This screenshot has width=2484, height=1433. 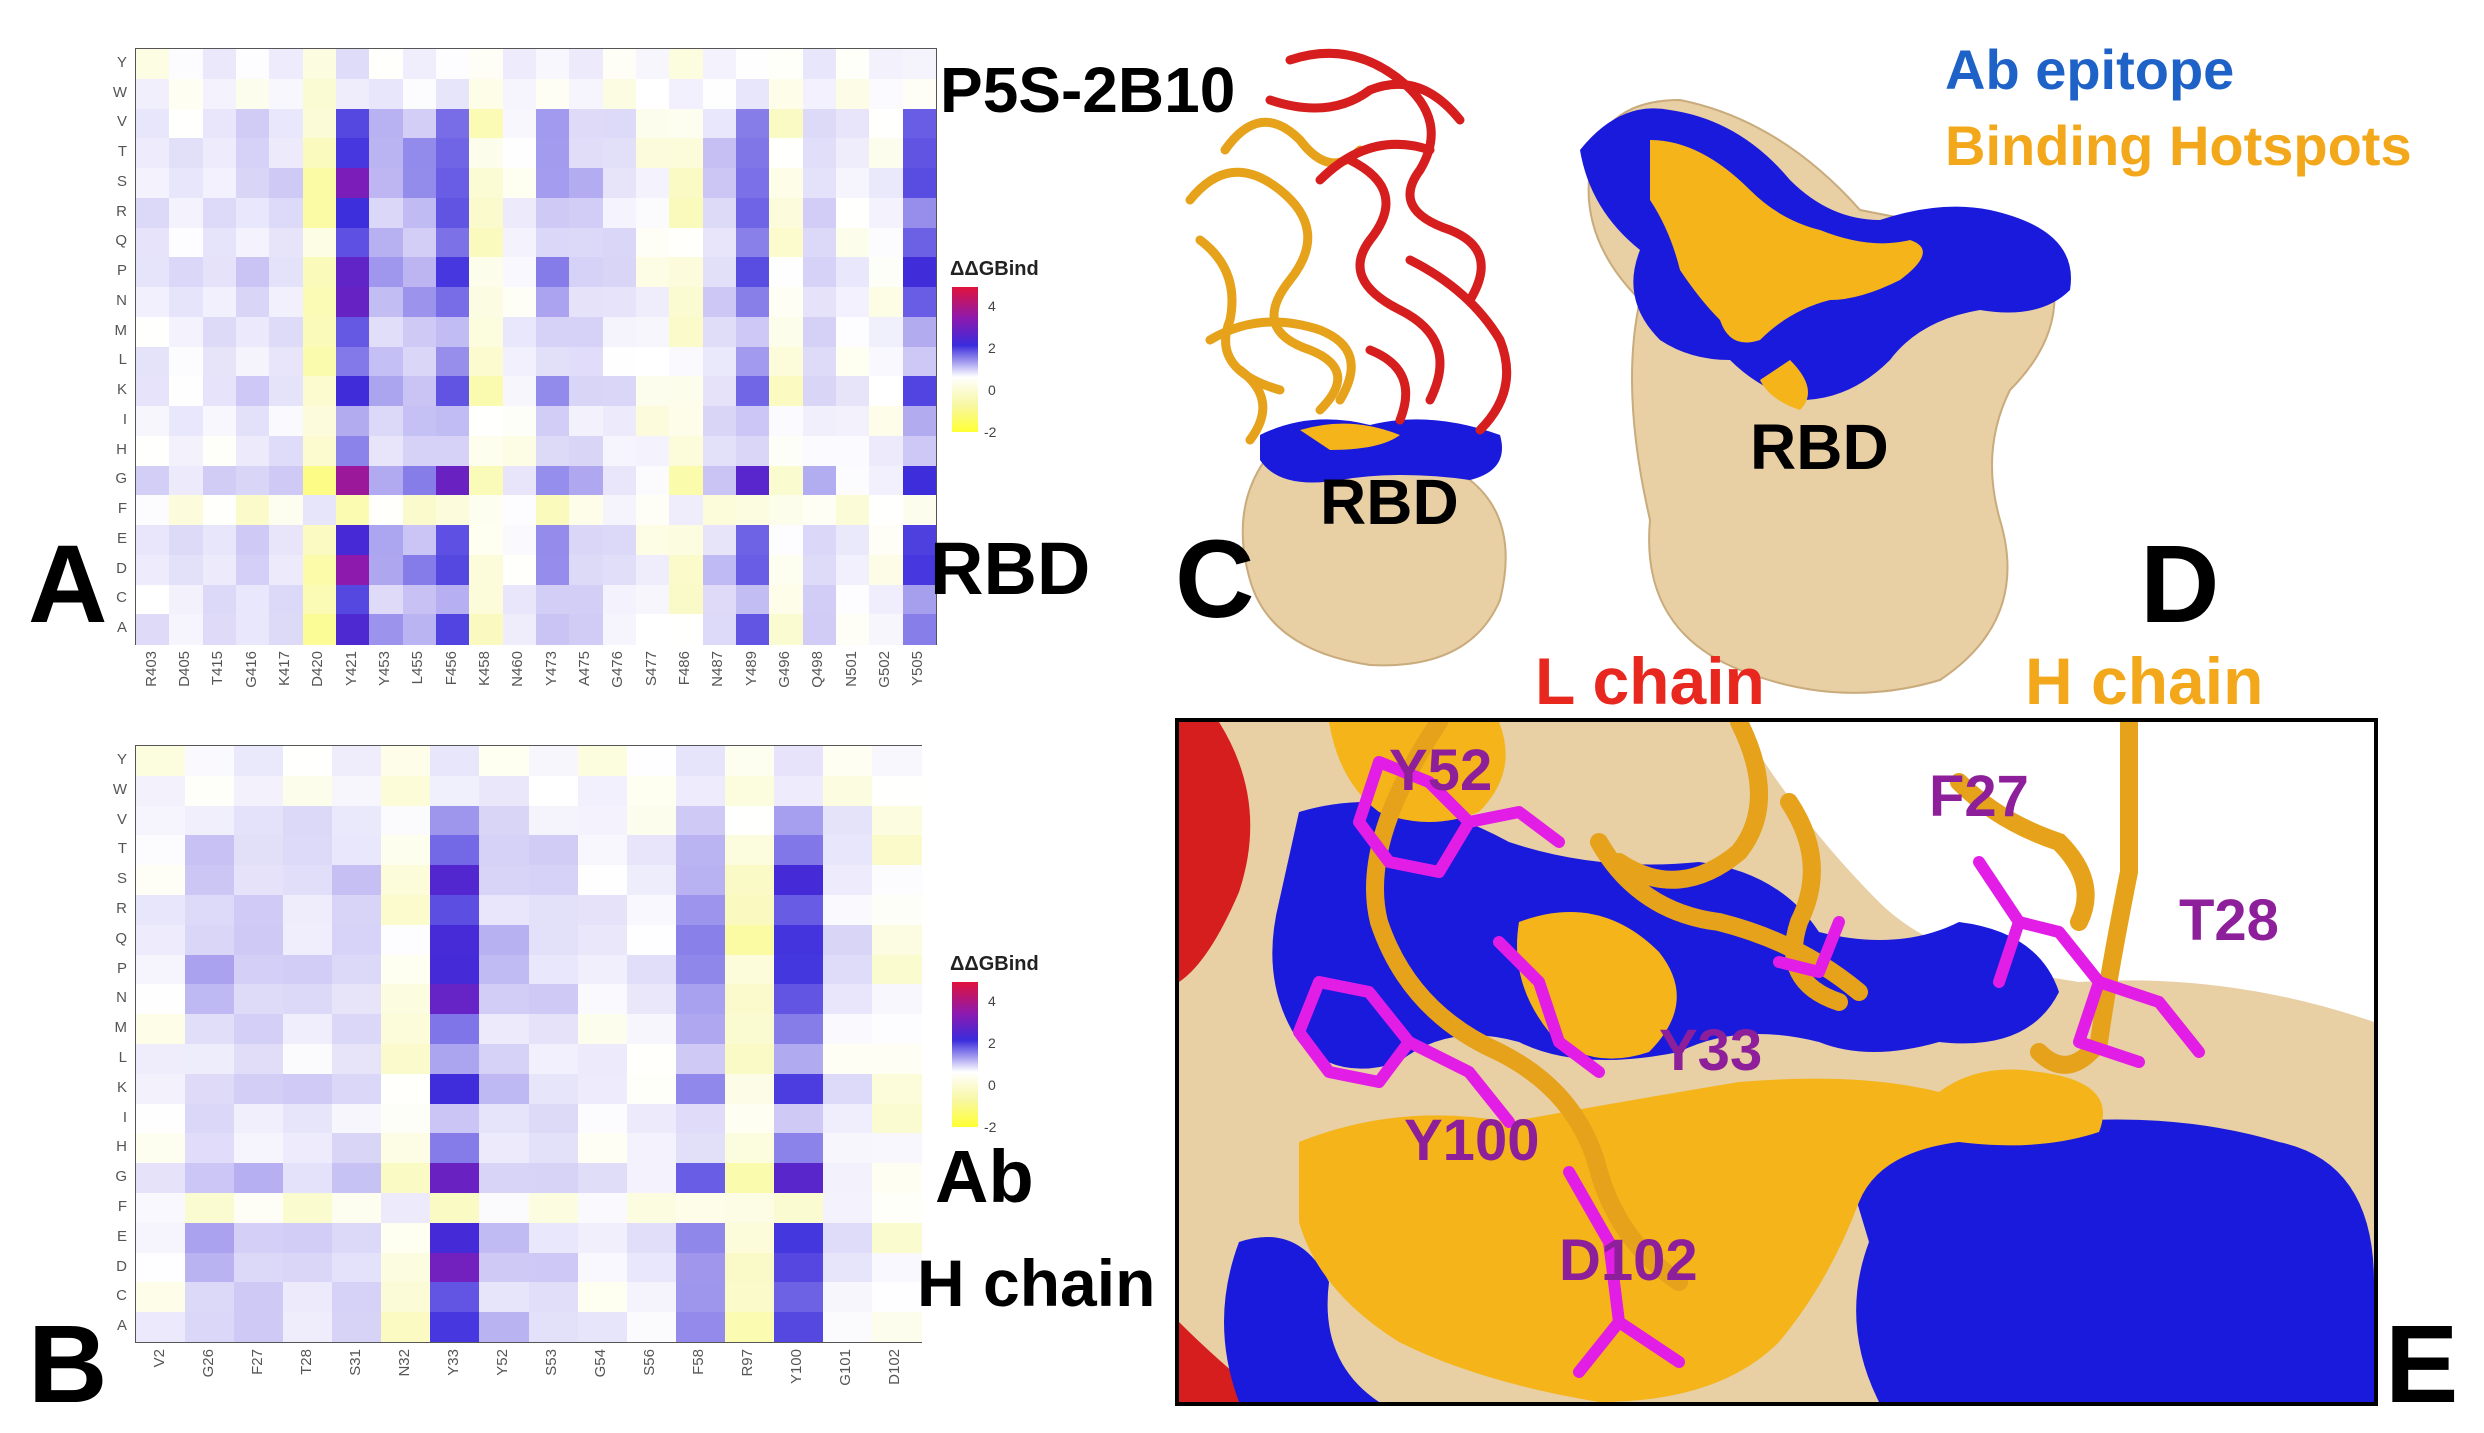 I want to click on h-chain-ribbon, so click(x=1275, y=281).